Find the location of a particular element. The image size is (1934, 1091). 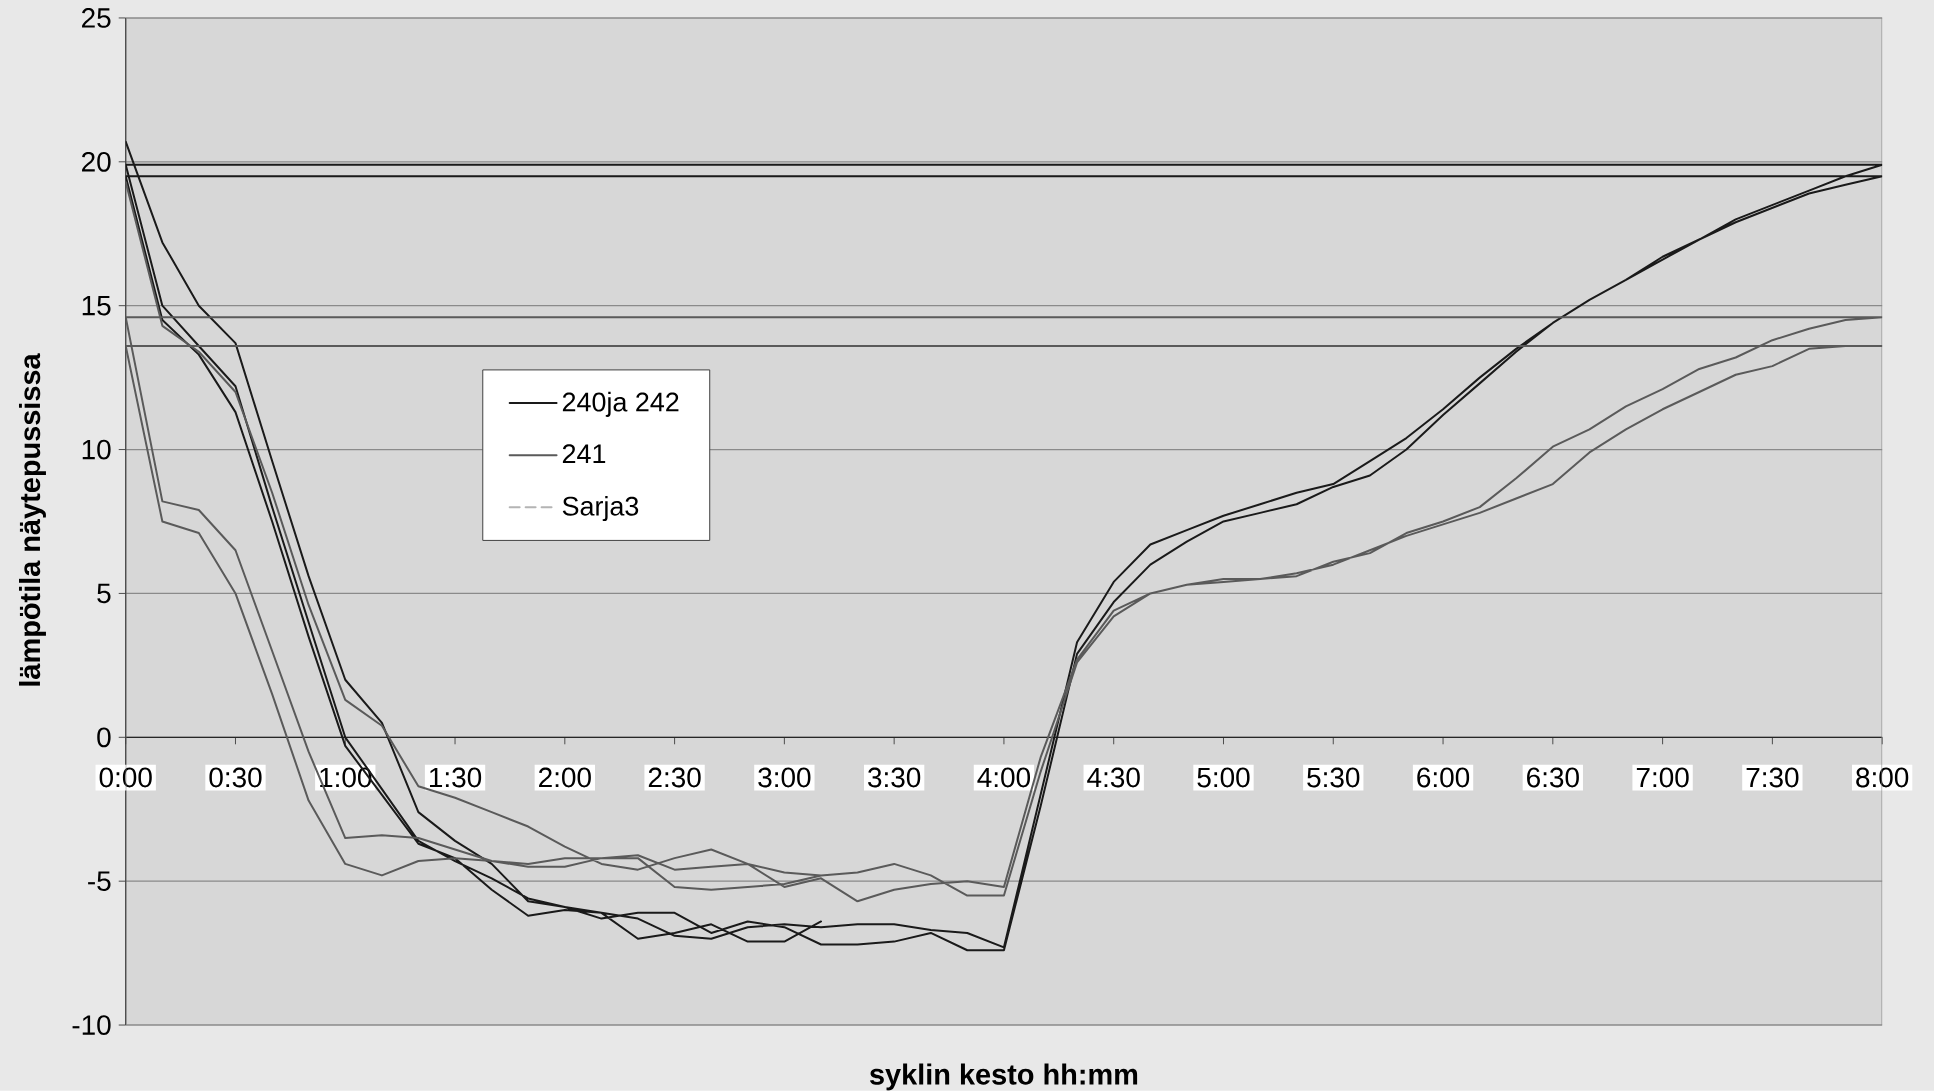

x-tick-label: 4:00 is located at coordinates (1004, 777).